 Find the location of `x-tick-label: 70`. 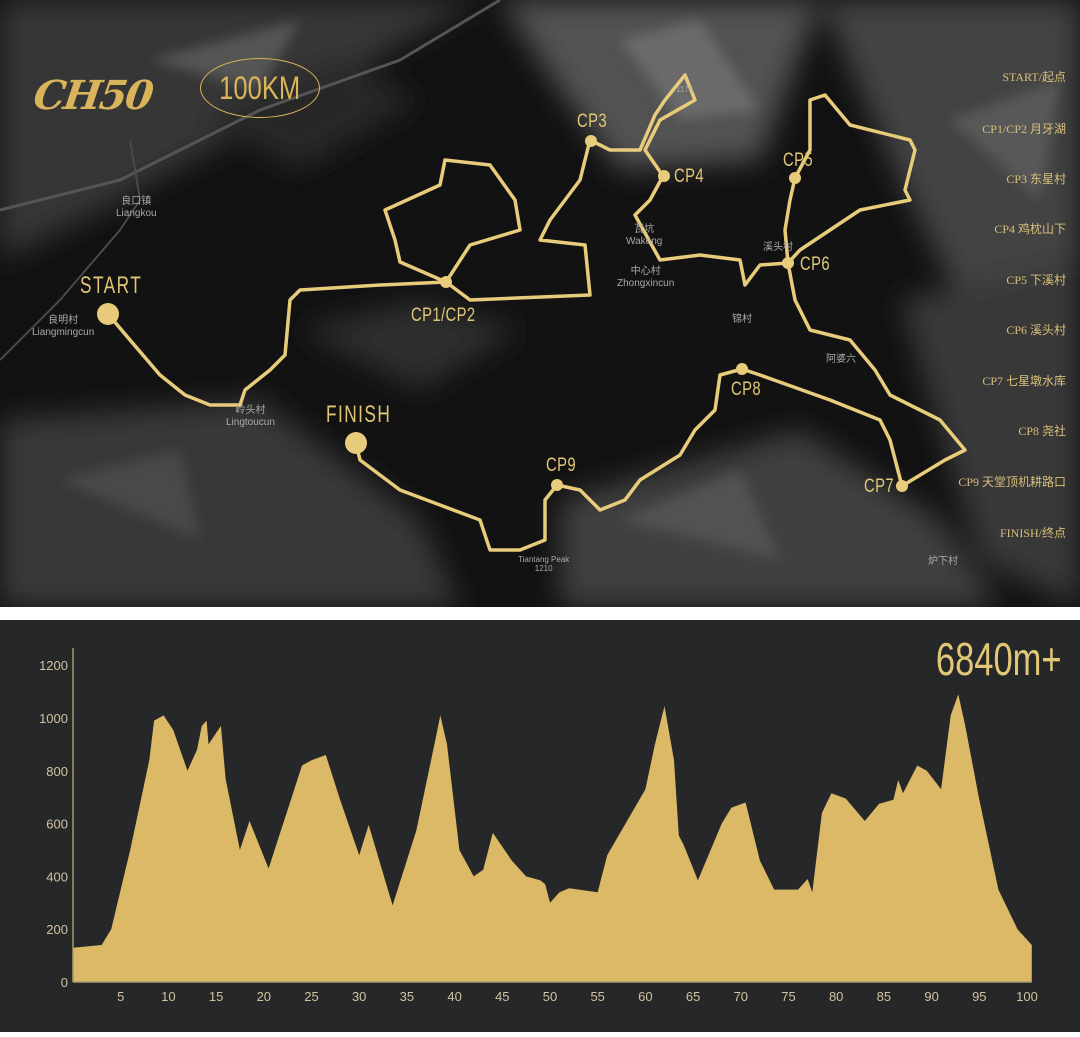

x-tick-label: 70 is located at coordinates (741, 996).